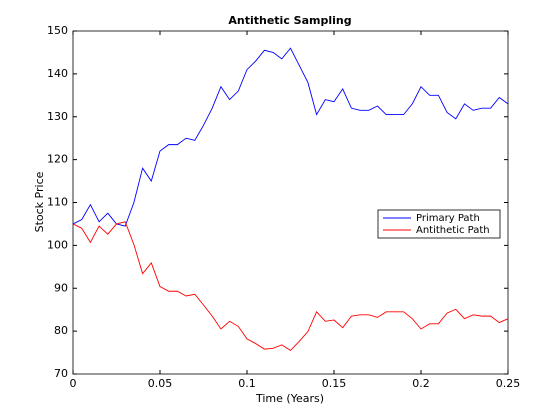  What do you see at coordinates (421, 383) in the screenshot?
I see `x-tick-label: 0.2` at bounding box center [421, 383].